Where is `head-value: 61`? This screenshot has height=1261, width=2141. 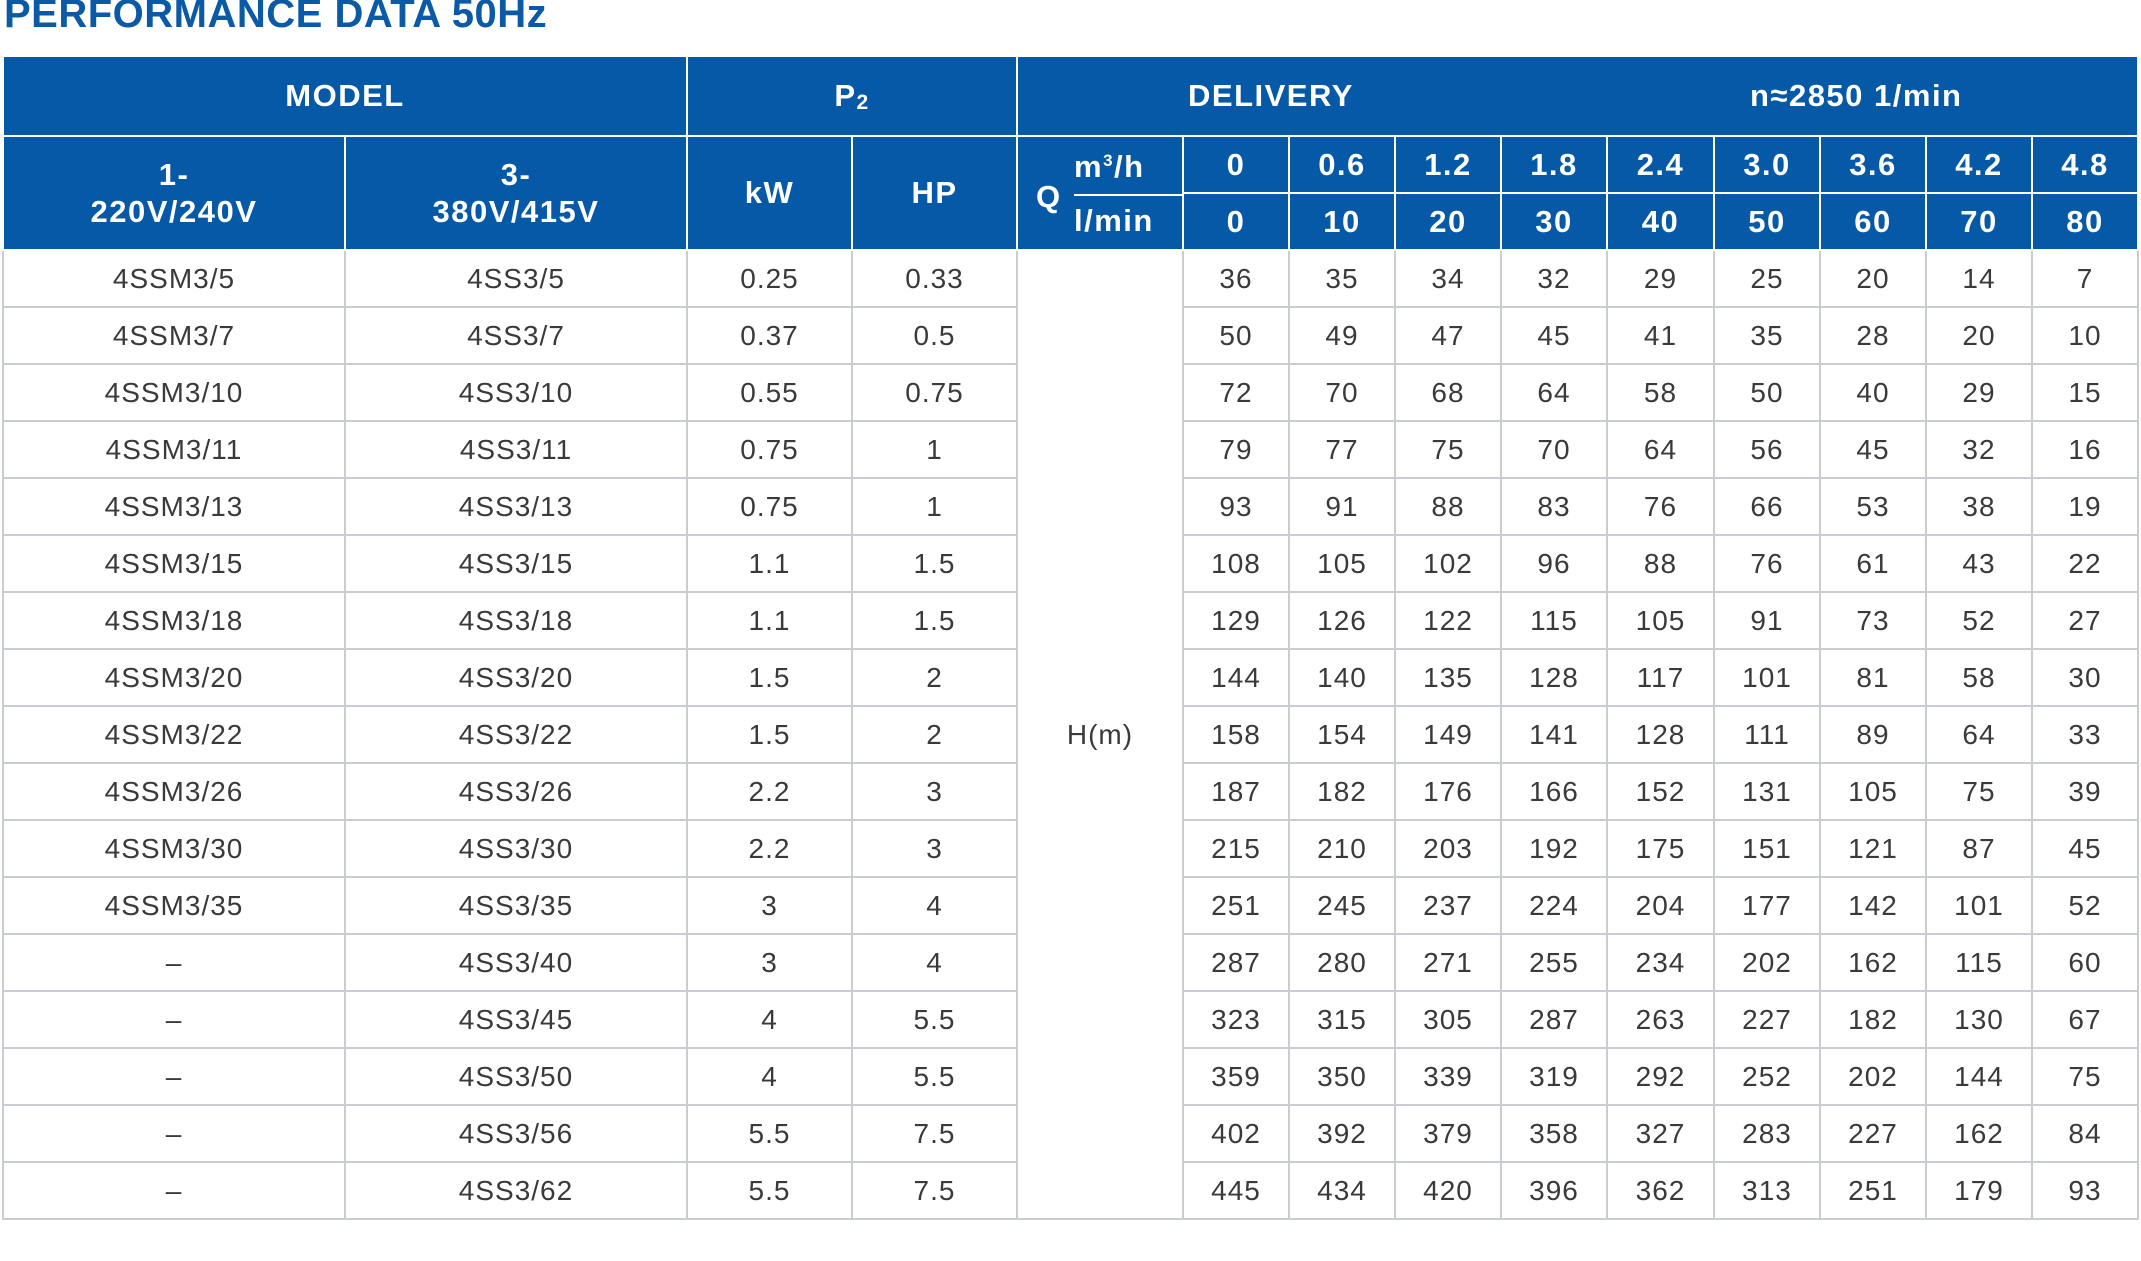
head-value: 61 is located at coordinates (1873, 563).